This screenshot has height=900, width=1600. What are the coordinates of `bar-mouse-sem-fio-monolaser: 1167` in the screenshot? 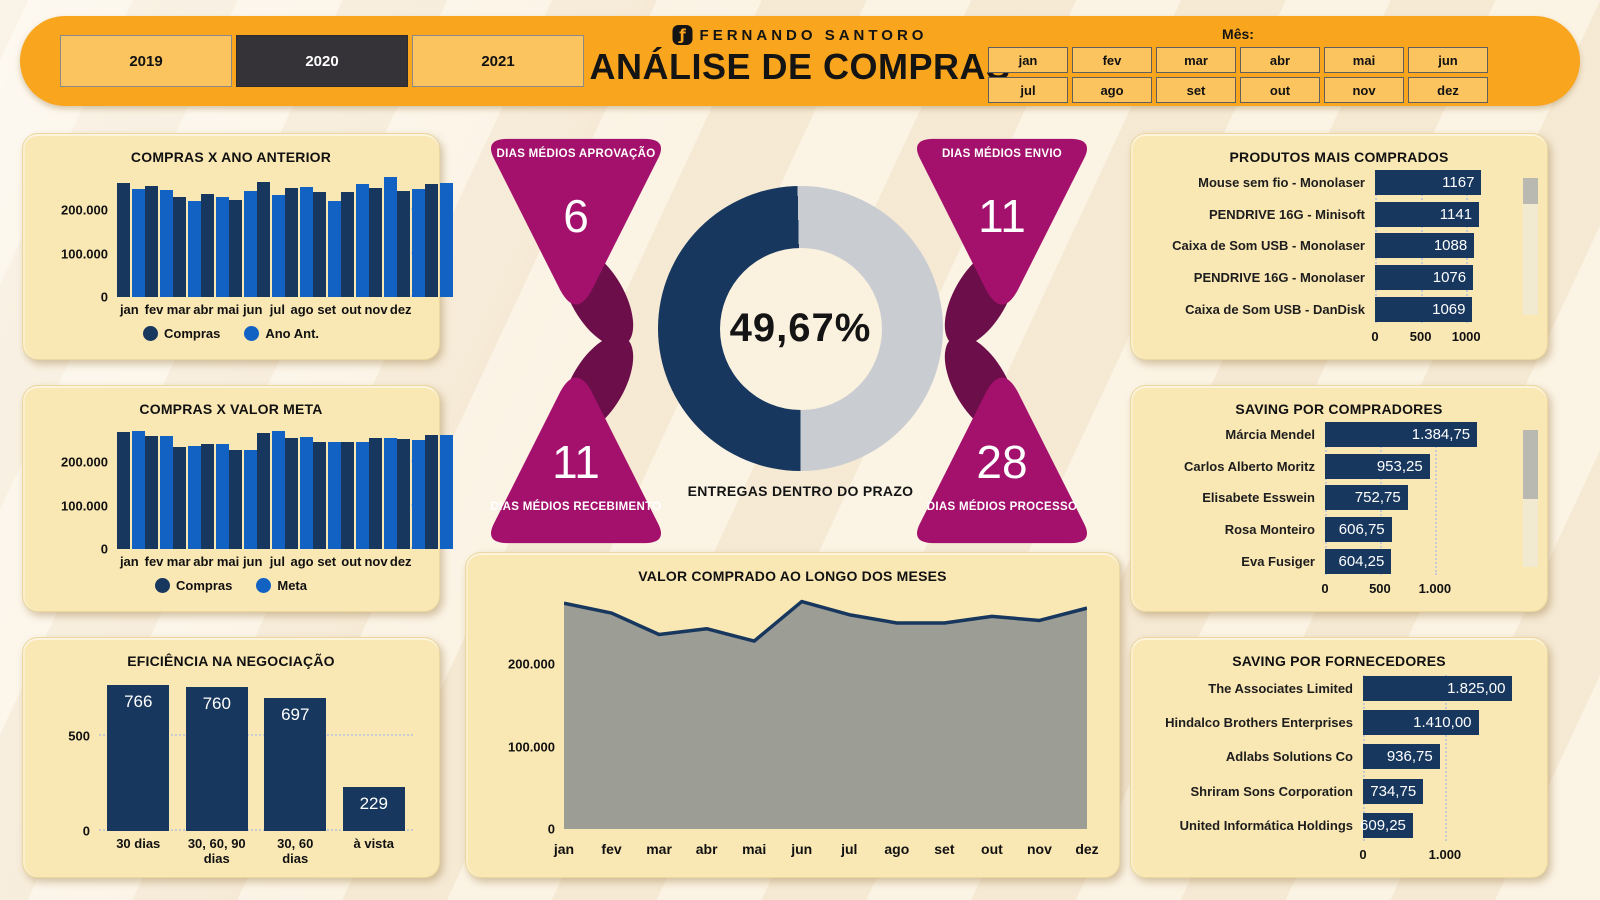 It's located at (1428, 183).